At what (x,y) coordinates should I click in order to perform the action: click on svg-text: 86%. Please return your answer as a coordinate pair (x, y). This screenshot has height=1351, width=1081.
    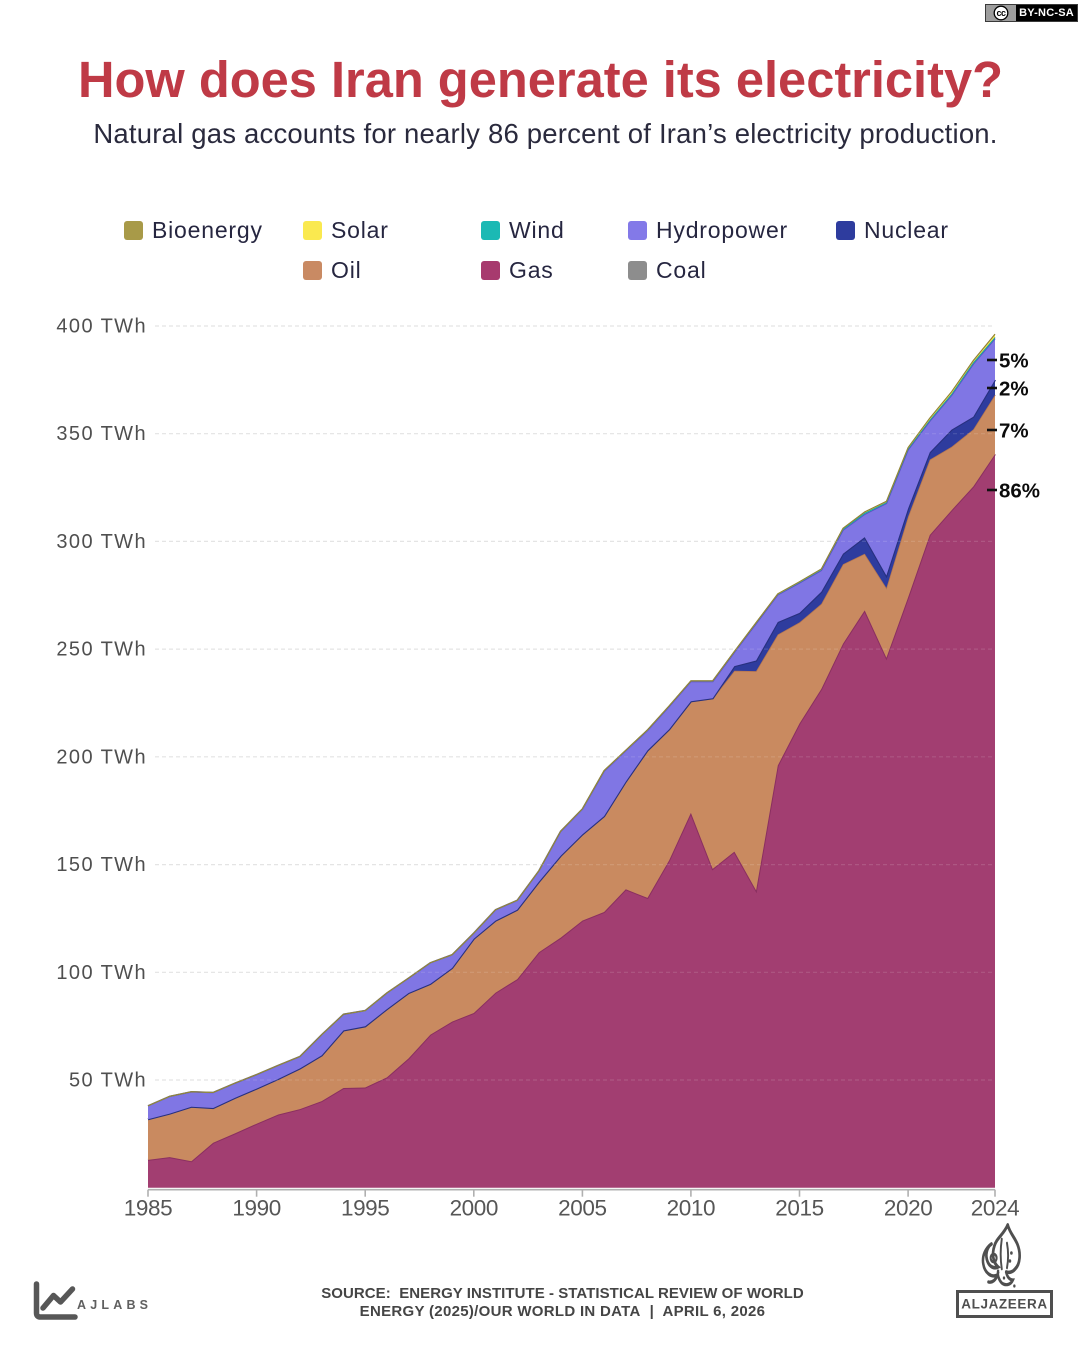
    Looking at the image, I should click on (1019, 491).